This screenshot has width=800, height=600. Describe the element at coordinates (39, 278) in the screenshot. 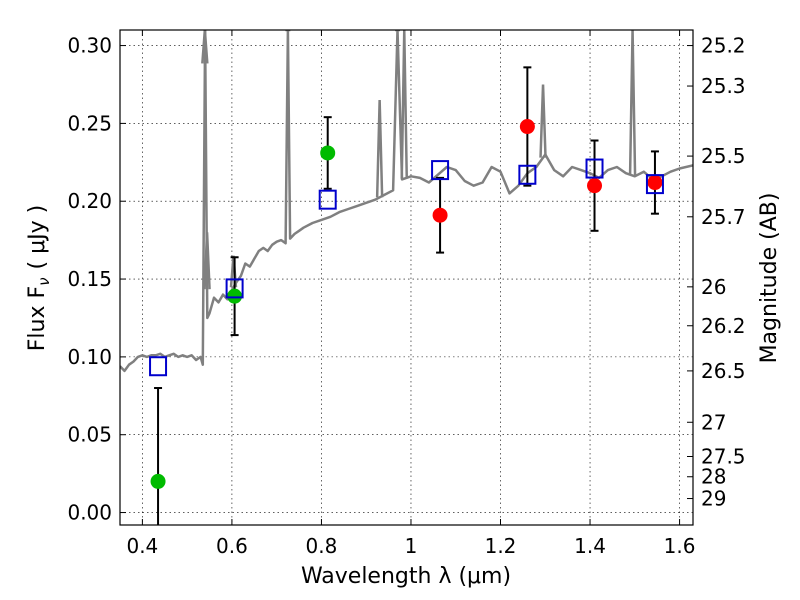

I see `y-axis-label: Flux Fν( μJy )` at that location.